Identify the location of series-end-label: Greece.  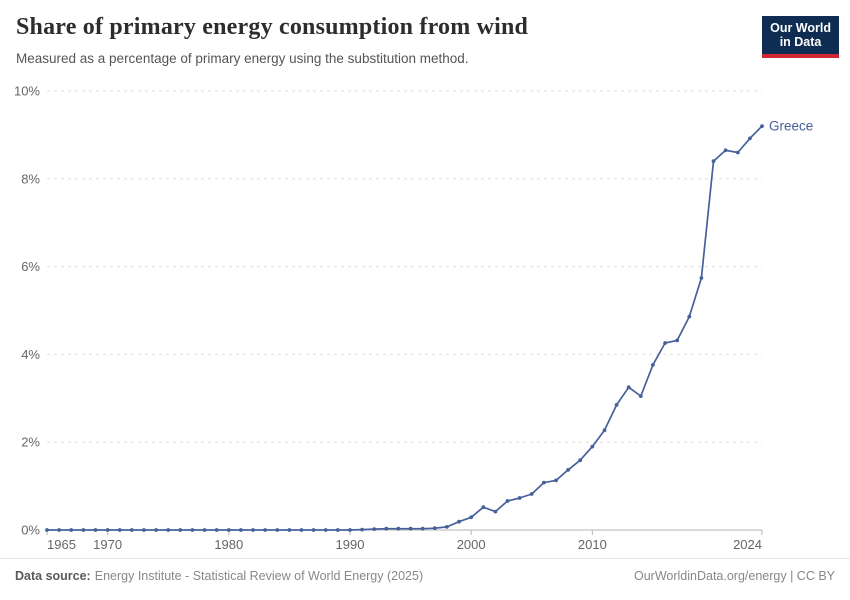
(791, 126).